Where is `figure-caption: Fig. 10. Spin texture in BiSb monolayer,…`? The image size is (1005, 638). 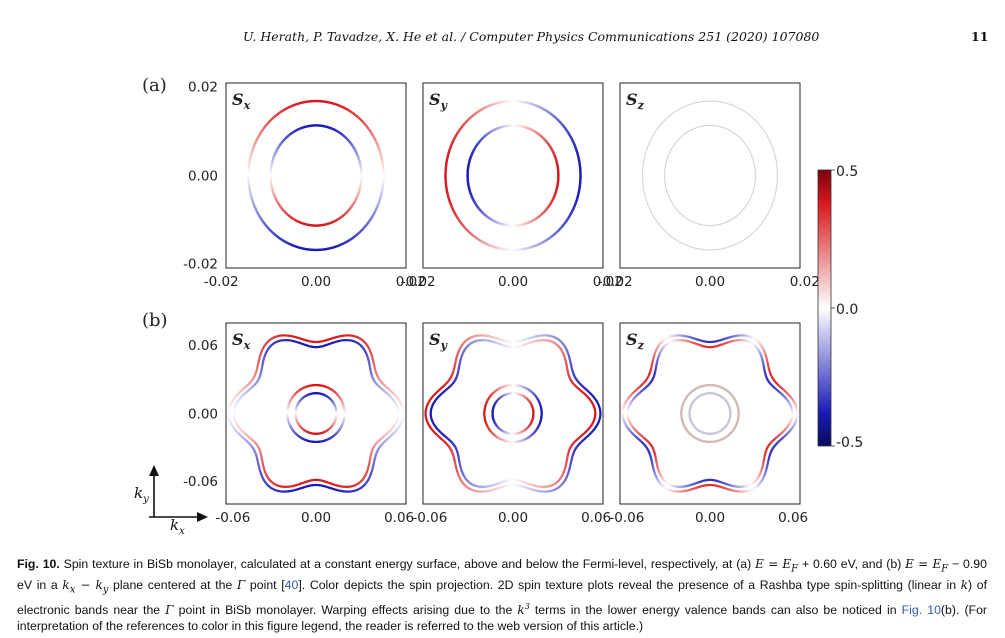
figure-caption: Fig. 10. Spin texture in BiSb monolayer,… is located at coordinates (502, 595).